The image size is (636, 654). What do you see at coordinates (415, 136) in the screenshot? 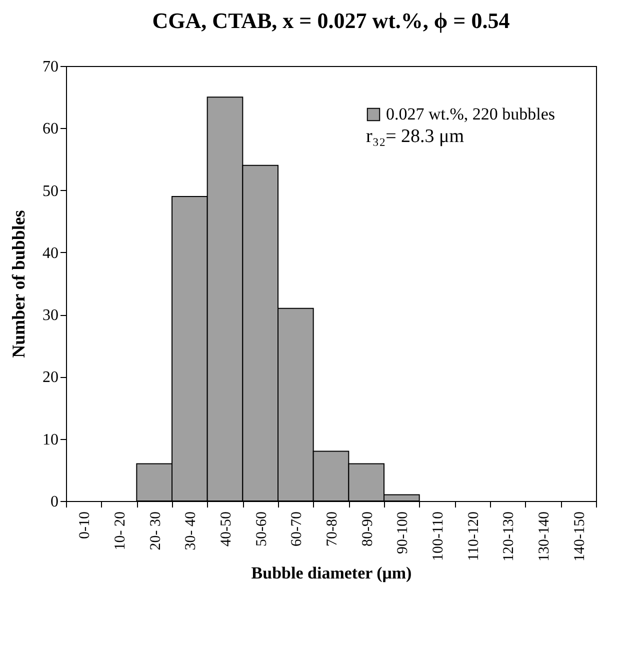
I see `annotation: r₃₂= 28.3 μm` at bounding box center [415, 136].